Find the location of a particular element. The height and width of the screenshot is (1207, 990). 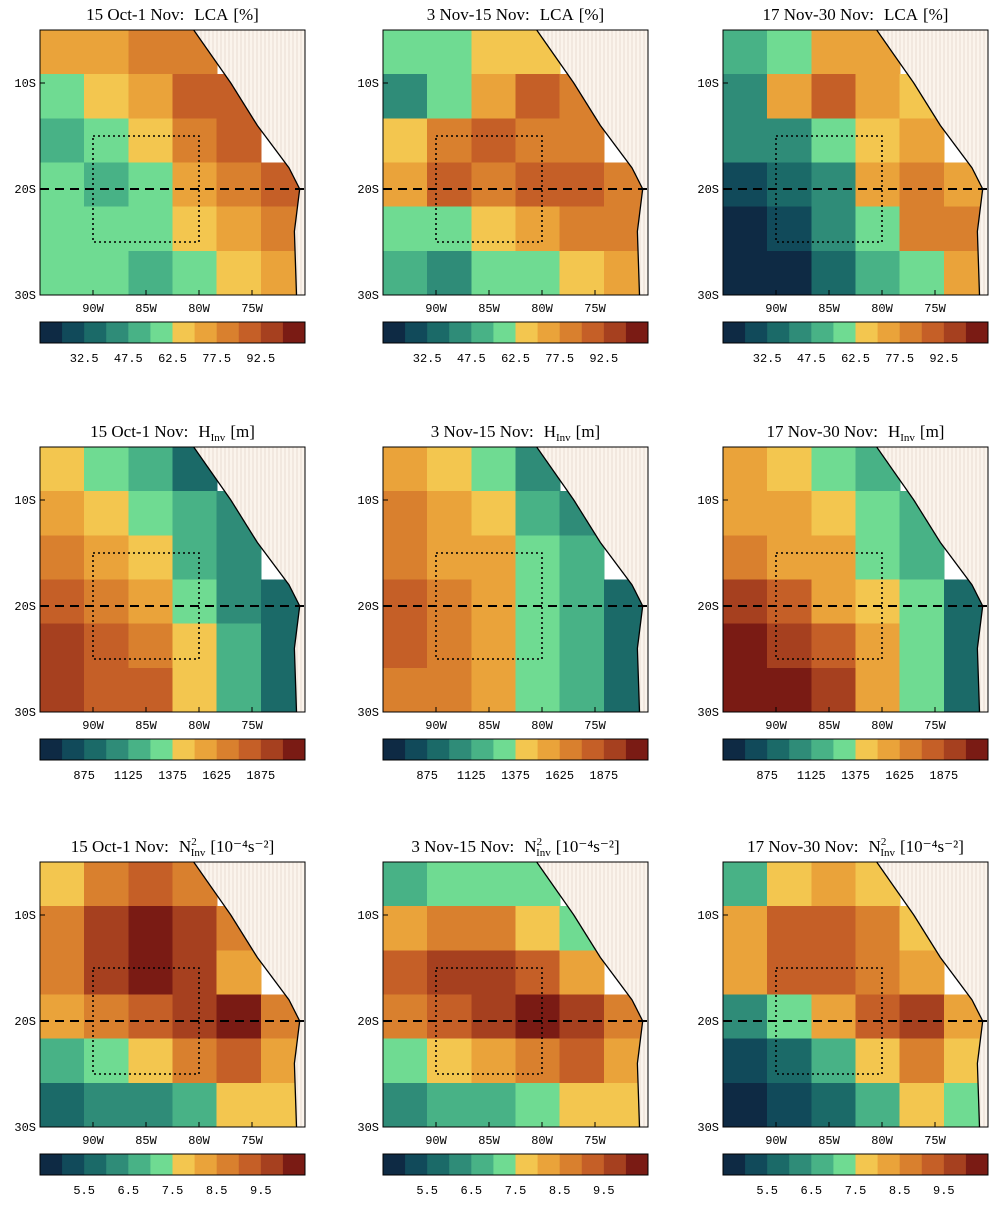

colorbar-tick-label: 47.5 is located at coordinates (128, 359).